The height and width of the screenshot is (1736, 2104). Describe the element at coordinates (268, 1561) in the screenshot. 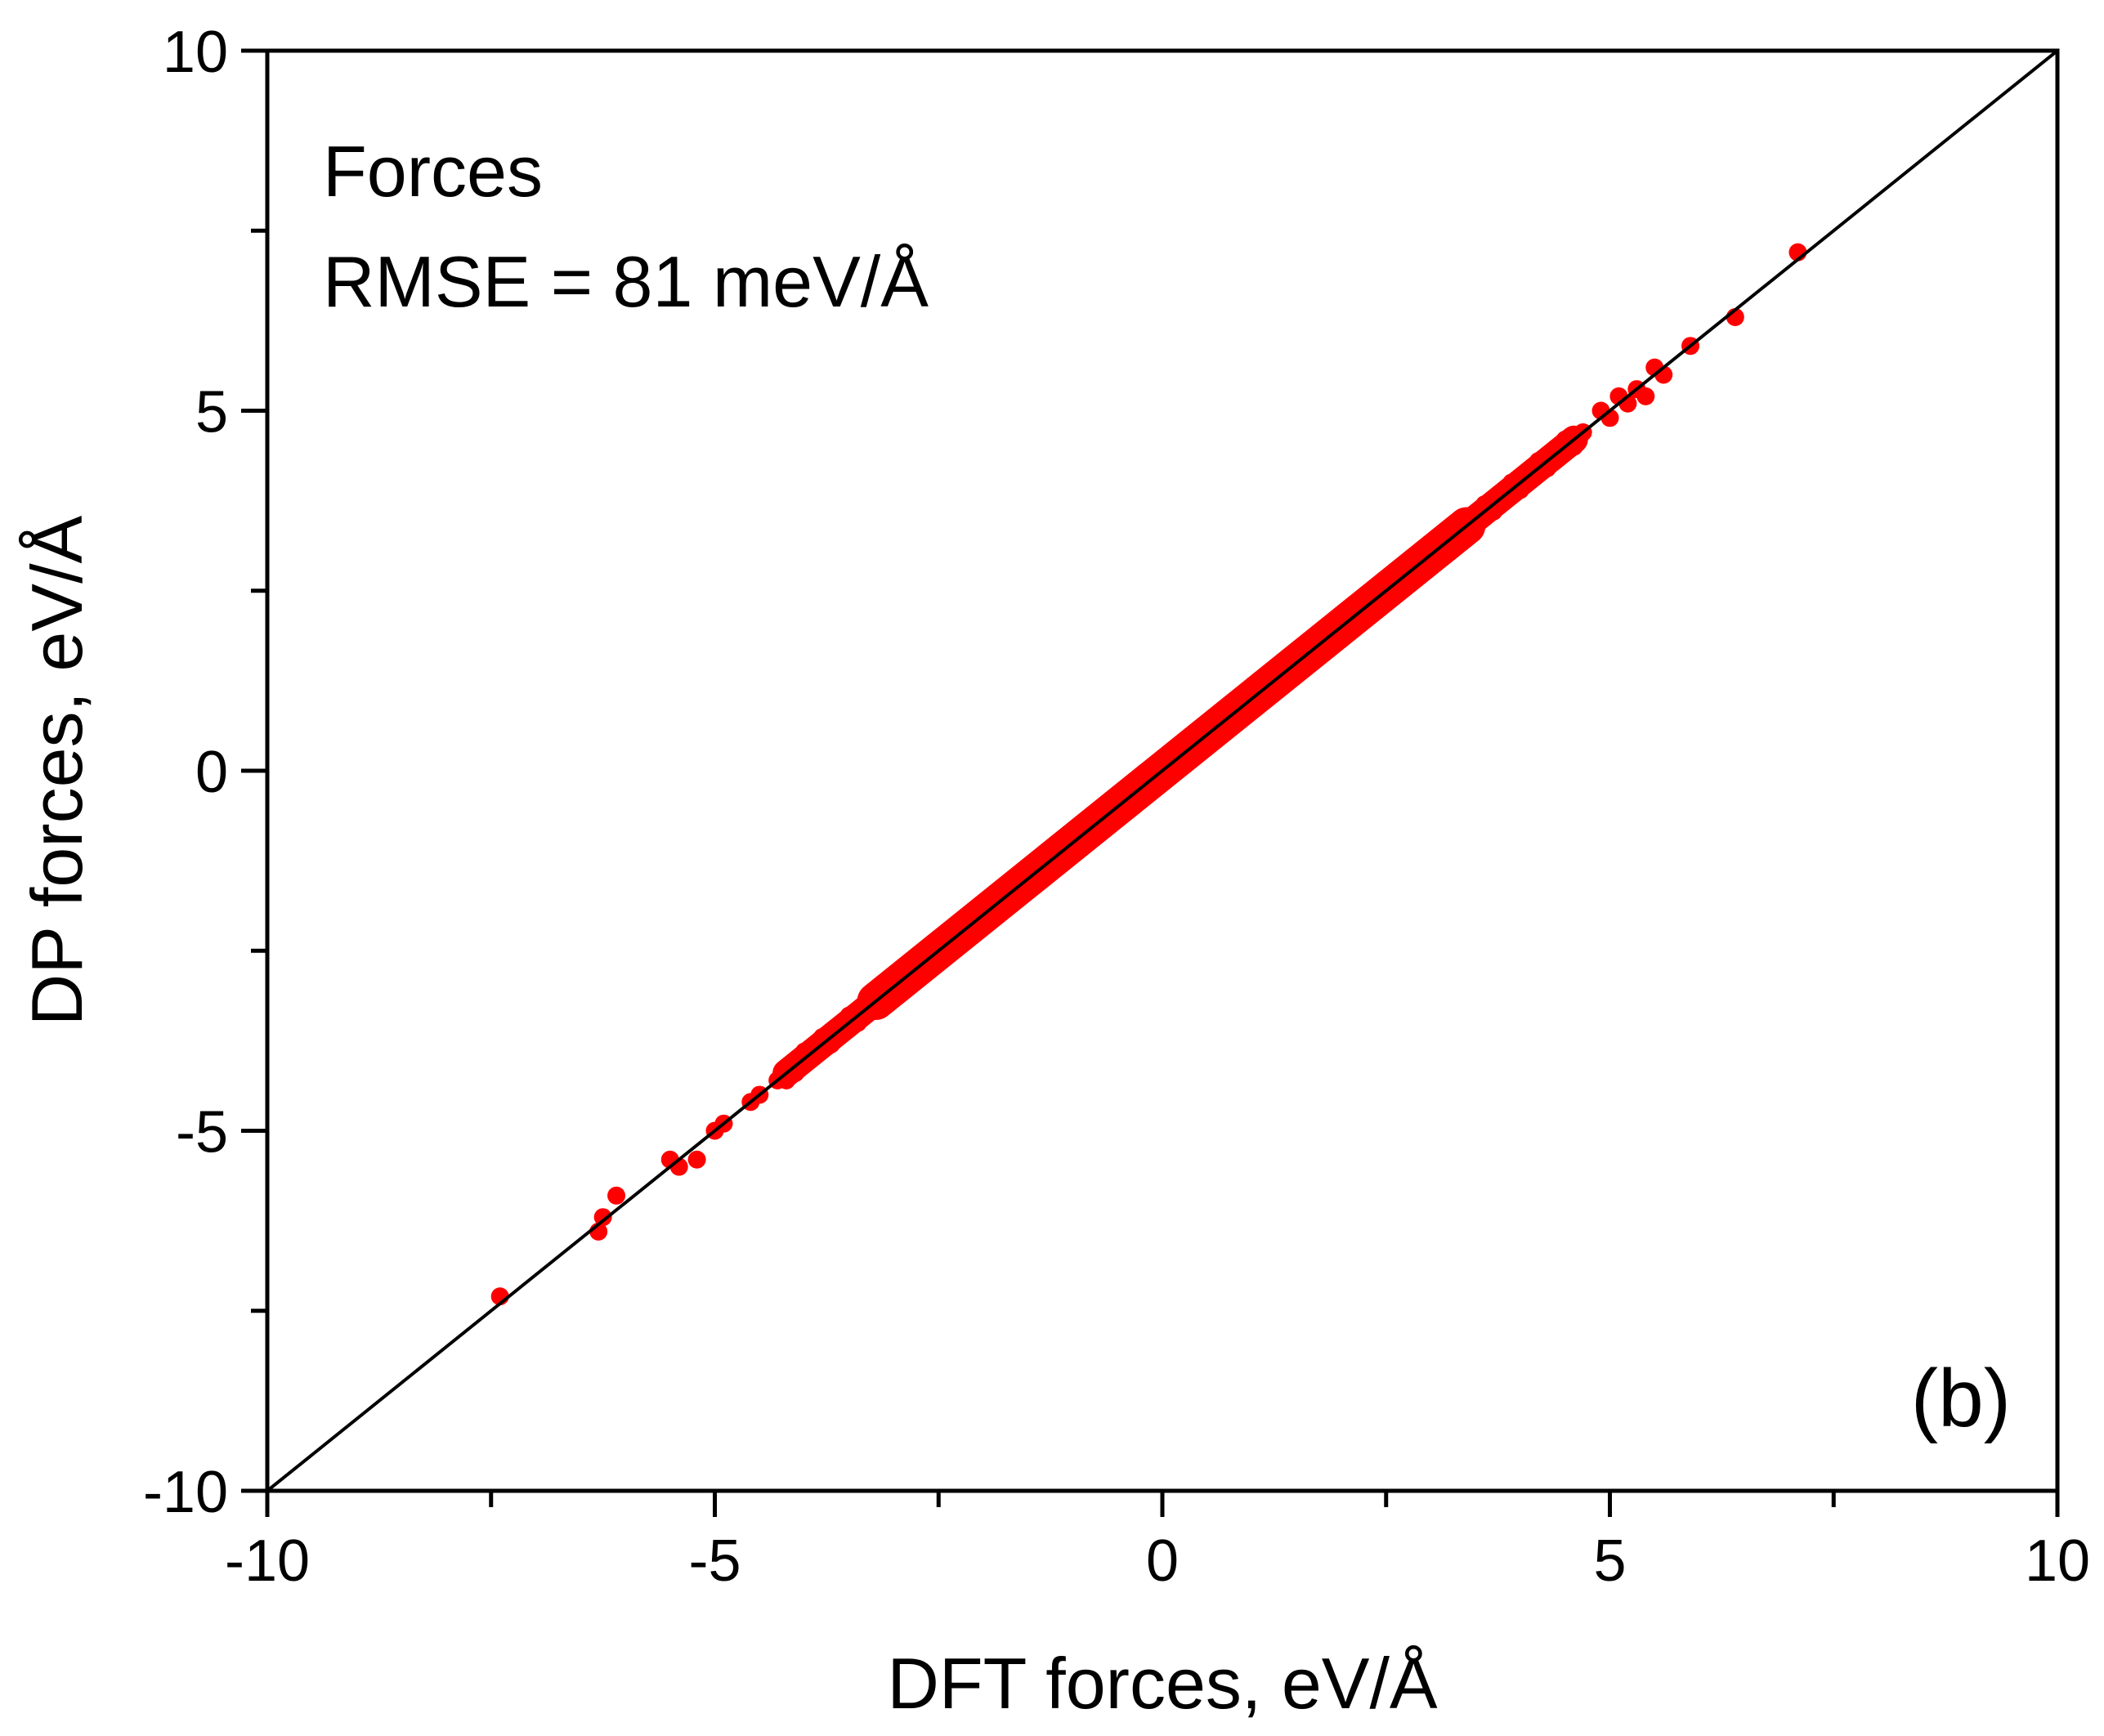

I see `x-tick-label: -10` at that location.